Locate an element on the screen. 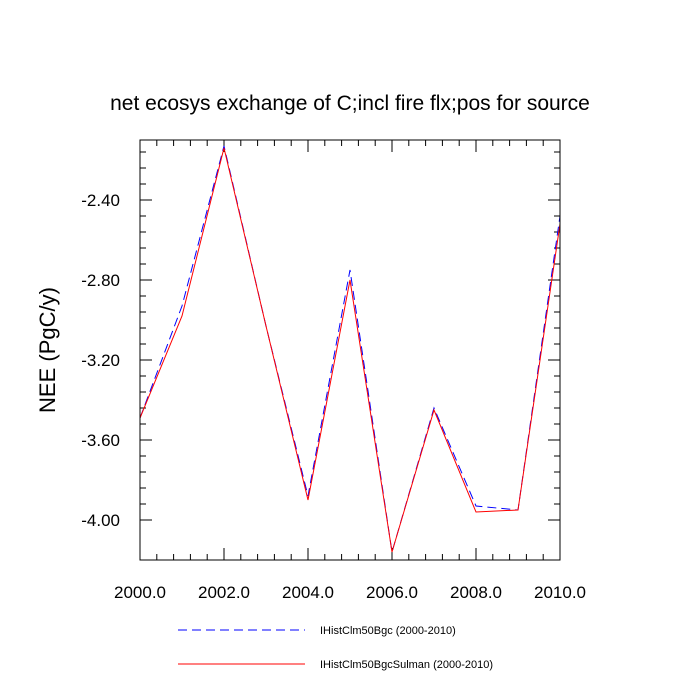  legend-label-0: IHistClm50Bgc (2000-2010) is located at coordinates (388, 631).